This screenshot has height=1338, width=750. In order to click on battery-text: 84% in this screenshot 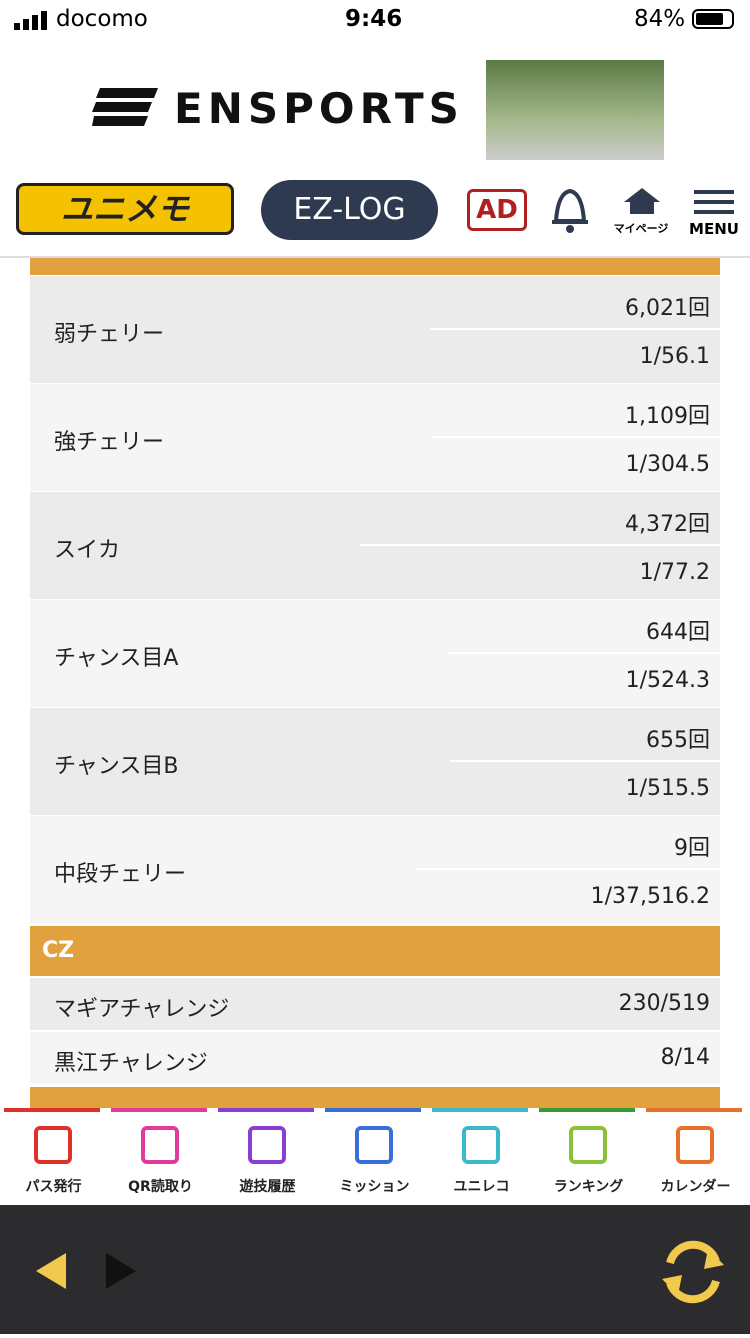, I will do `click(660, 19)`.